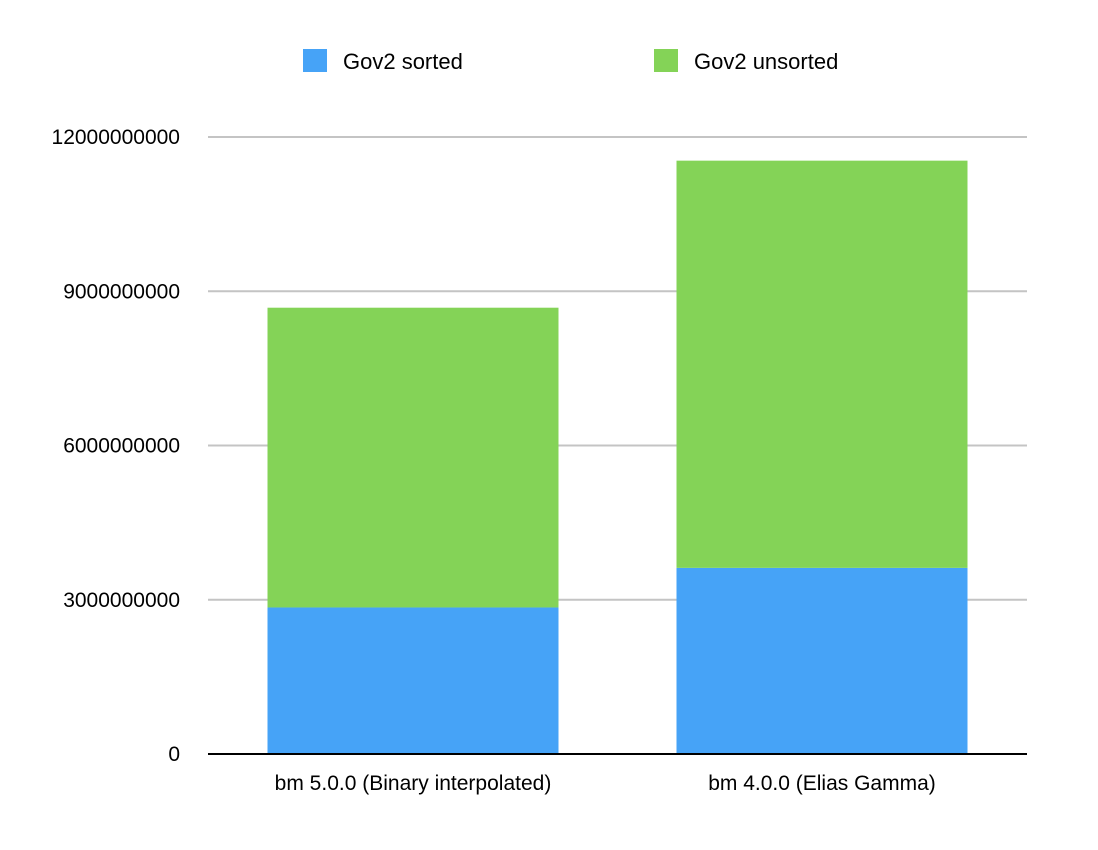 Image resolution: width=1098 pixels, height=850 pixels. Describe the element at coordinates (570, 61) in the screenshot. I see `legend: Gov2 sorted Gov2 unsorted` at that location.